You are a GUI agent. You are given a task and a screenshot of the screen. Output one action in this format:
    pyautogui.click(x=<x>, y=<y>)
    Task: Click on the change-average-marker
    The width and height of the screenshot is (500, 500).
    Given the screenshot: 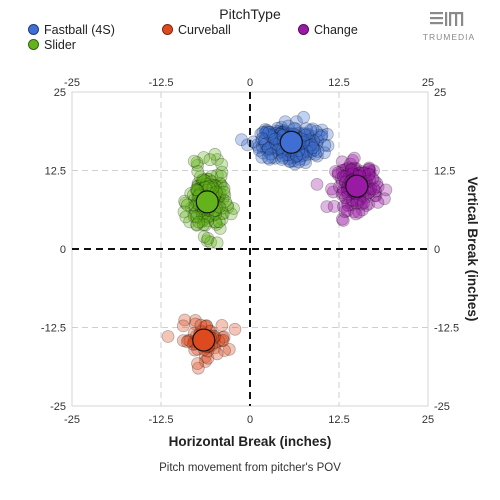 What is the action you would take?
    pyautogui.click(x=357, y=186)
    